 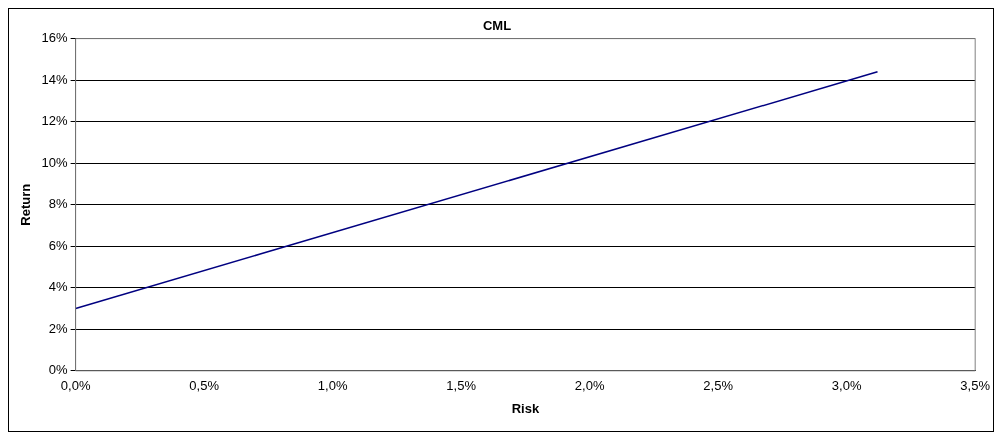 What do you see at coordinates (55, 121) in the screenshot?
I see `y-tick-label: 12%` at bounding box center [55, 121].